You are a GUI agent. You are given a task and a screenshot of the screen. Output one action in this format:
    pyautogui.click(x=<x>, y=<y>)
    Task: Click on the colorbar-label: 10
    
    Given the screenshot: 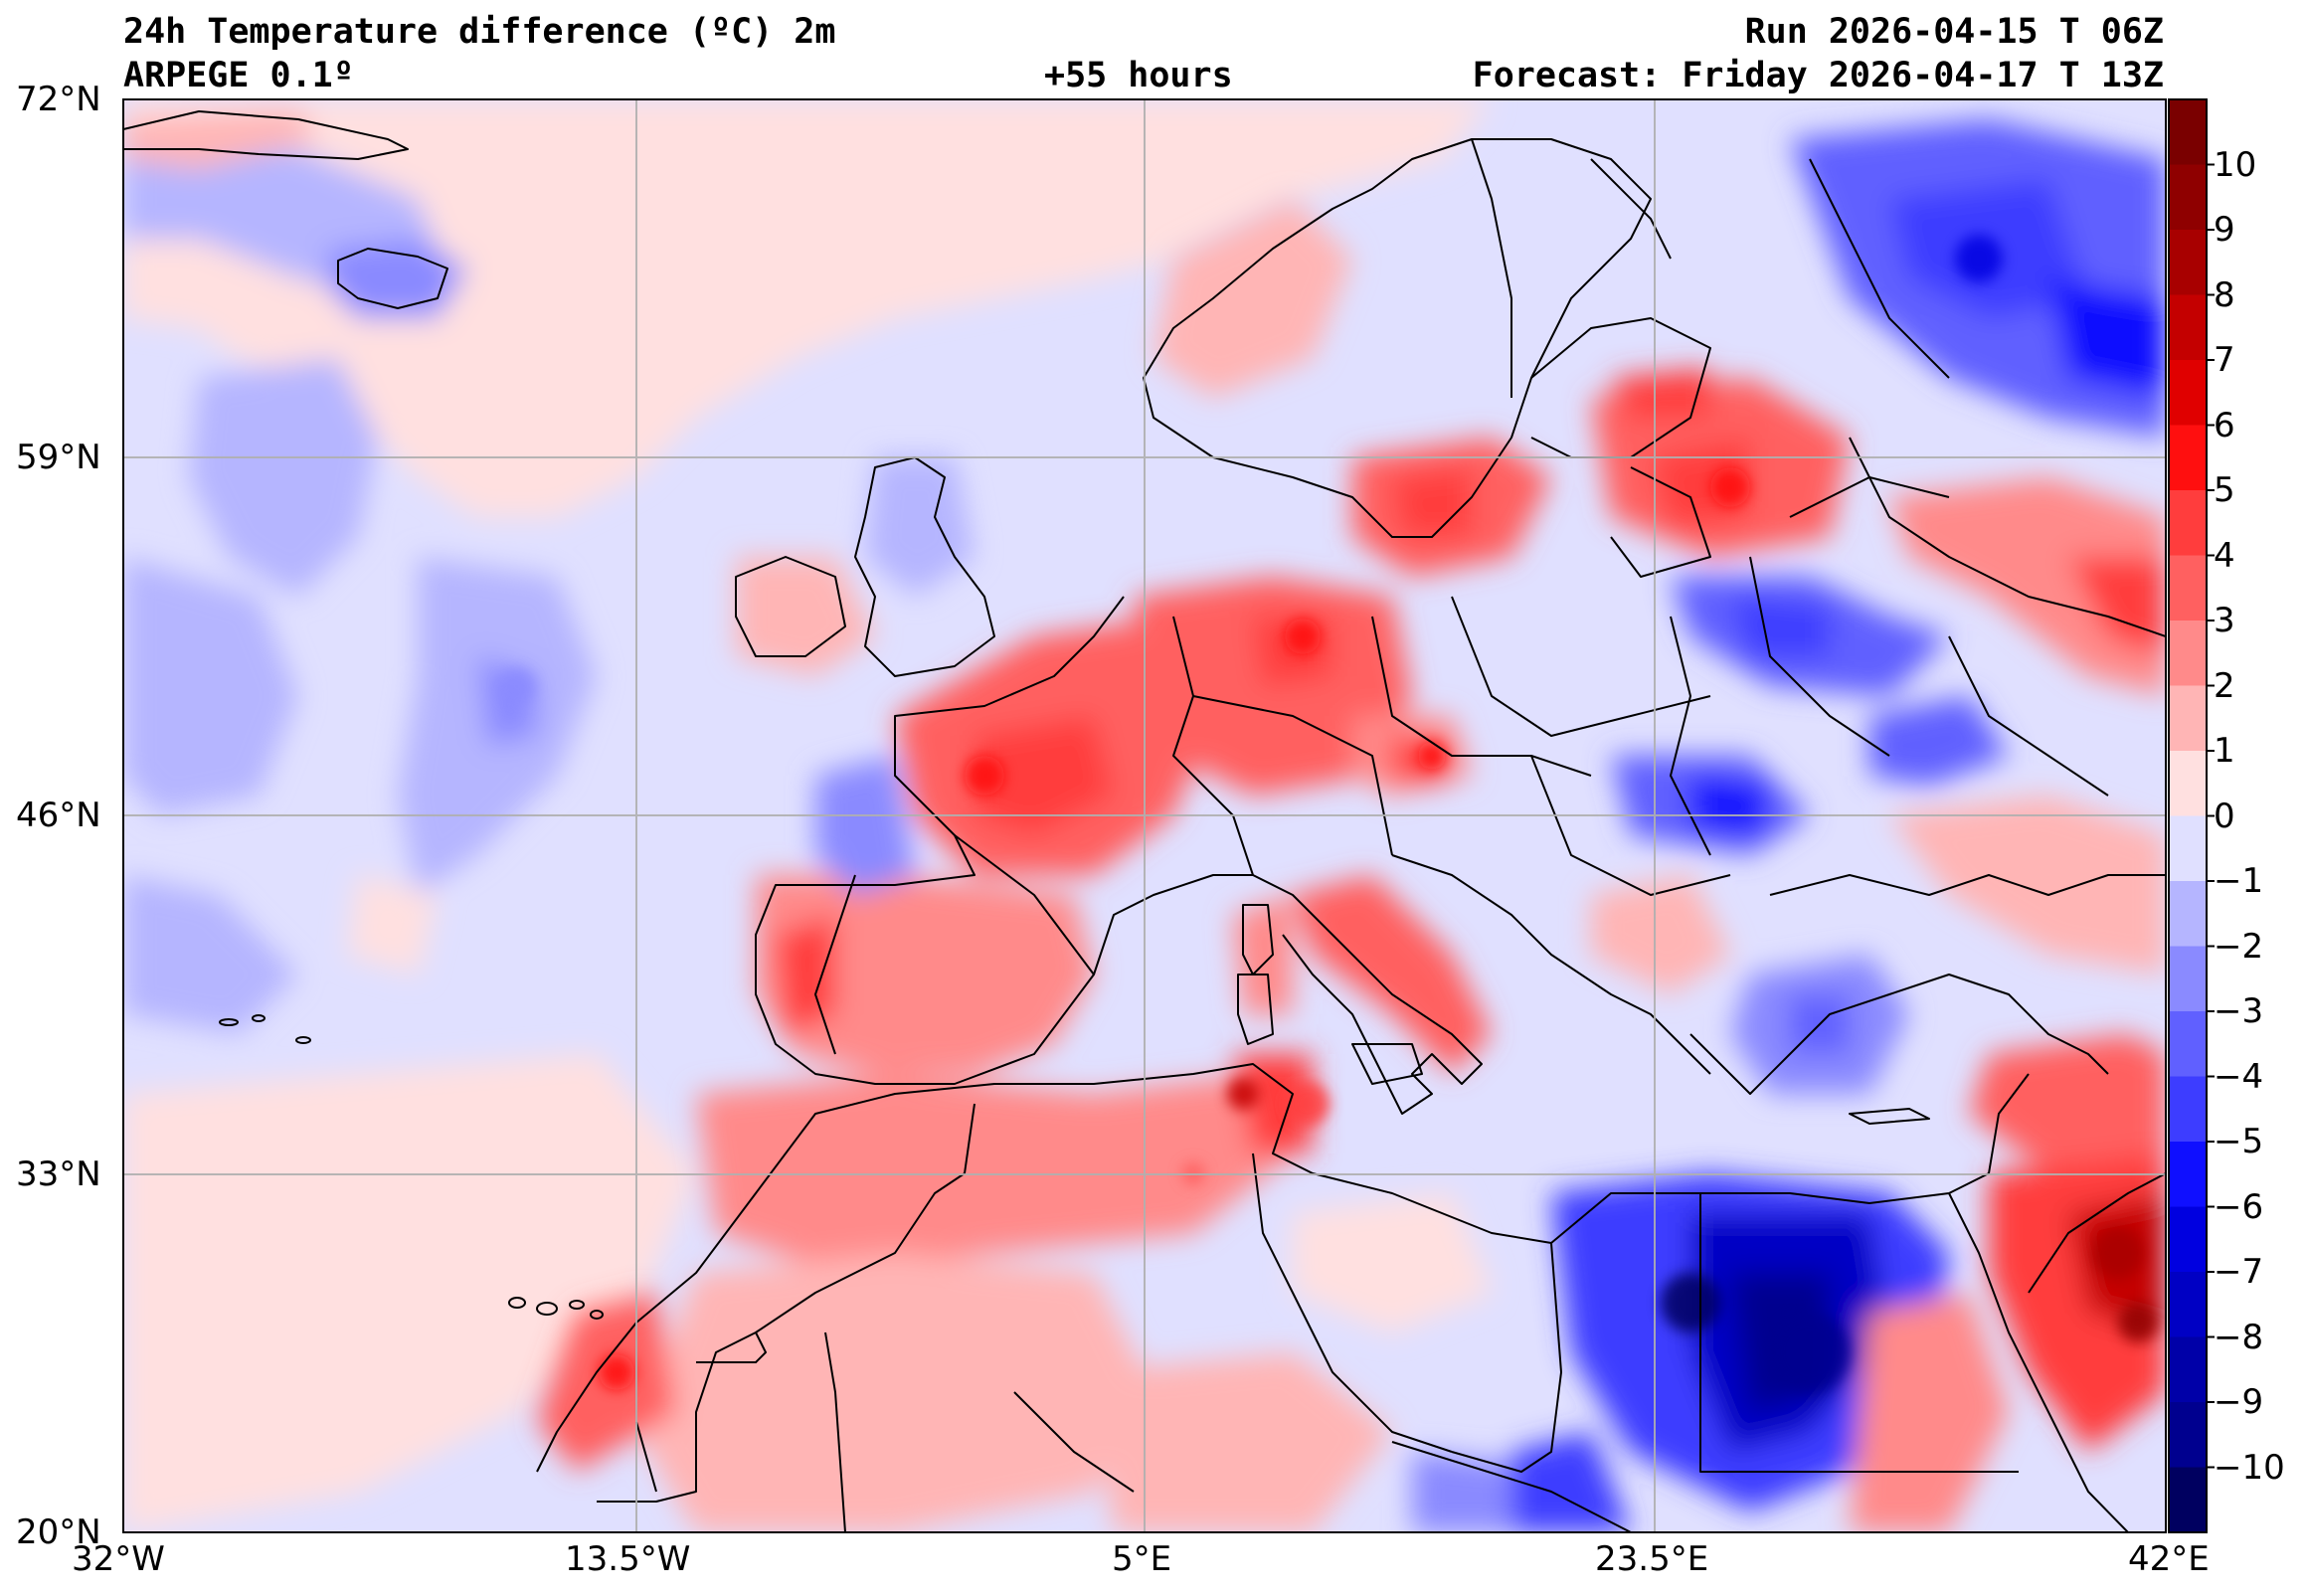 What is the action you would take?
    pyautogui.click(x=2235, y=165)
    